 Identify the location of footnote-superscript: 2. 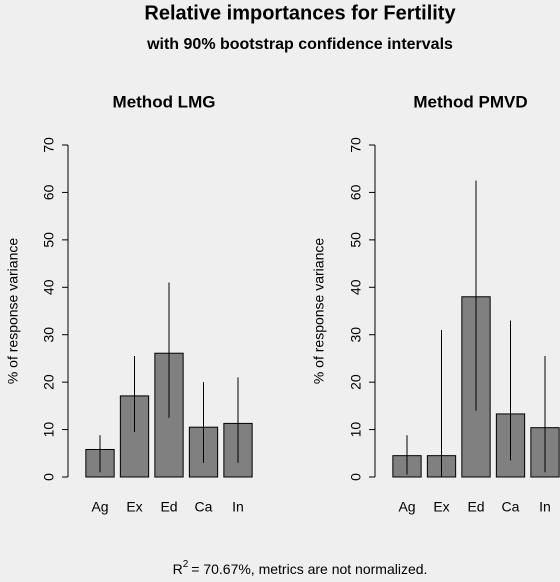
(186, 564).